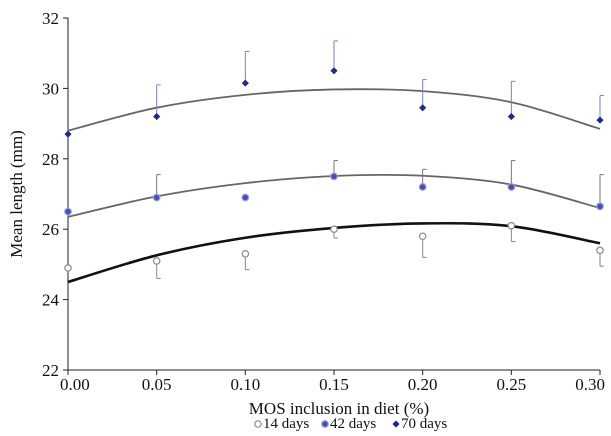 Image resolution: width=611 pixels, height=436 pixels. I want to click on x-tick-label: 0.15, so click(334, 384).